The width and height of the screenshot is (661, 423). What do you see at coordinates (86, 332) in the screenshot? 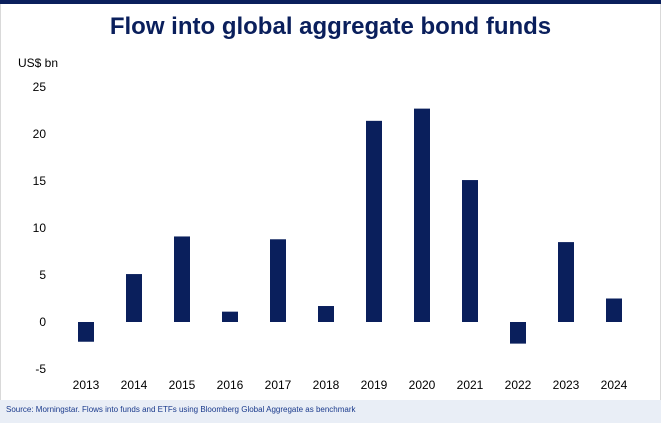
I see `bar-2013` at bounding box center [86, 332].